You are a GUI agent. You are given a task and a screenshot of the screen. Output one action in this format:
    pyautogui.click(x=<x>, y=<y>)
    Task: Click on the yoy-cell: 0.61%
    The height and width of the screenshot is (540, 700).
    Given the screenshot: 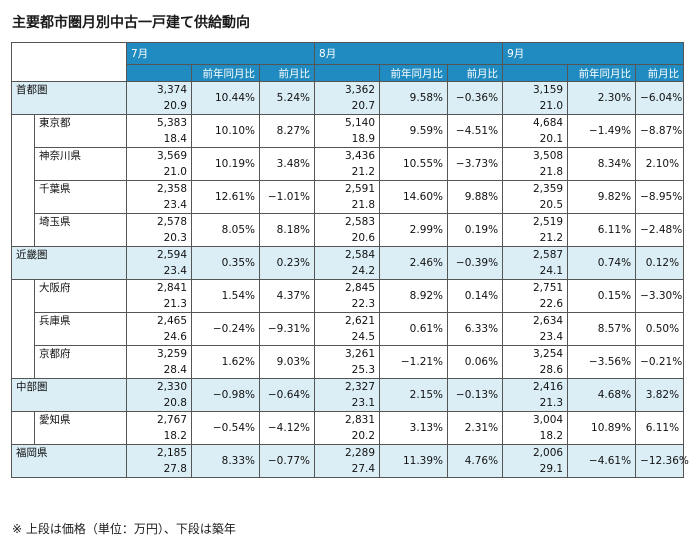 What is the action you would take?
    pyautogui.click(x=414, y=329)
    